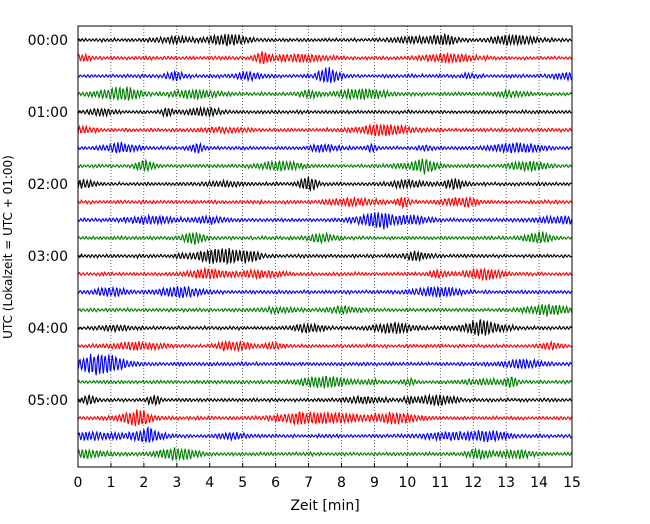 The width and height of the screenshot is (650, 524). Describe the element at coordinates (308, 483) in the screenshot. I see `x-tick-label: 7` at that location.